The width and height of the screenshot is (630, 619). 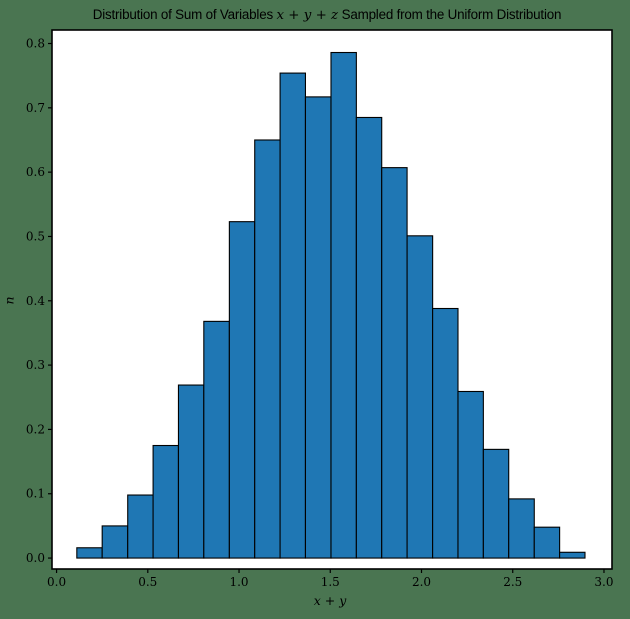 What do you see at coordinates (238, 582) in the screenshot?
I see `x-tick-label: 1.0` at bounding box center [238, 582].